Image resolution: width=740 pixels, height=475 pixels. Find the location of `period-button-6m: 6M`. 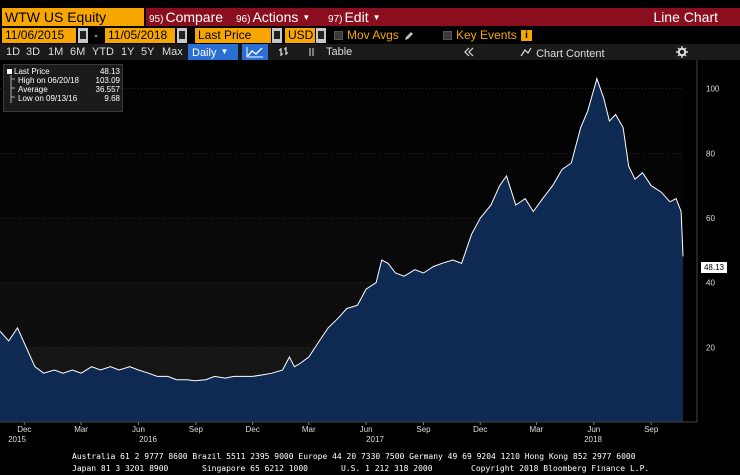

period-button-6m: 6M is located at coordinates (78, 52).